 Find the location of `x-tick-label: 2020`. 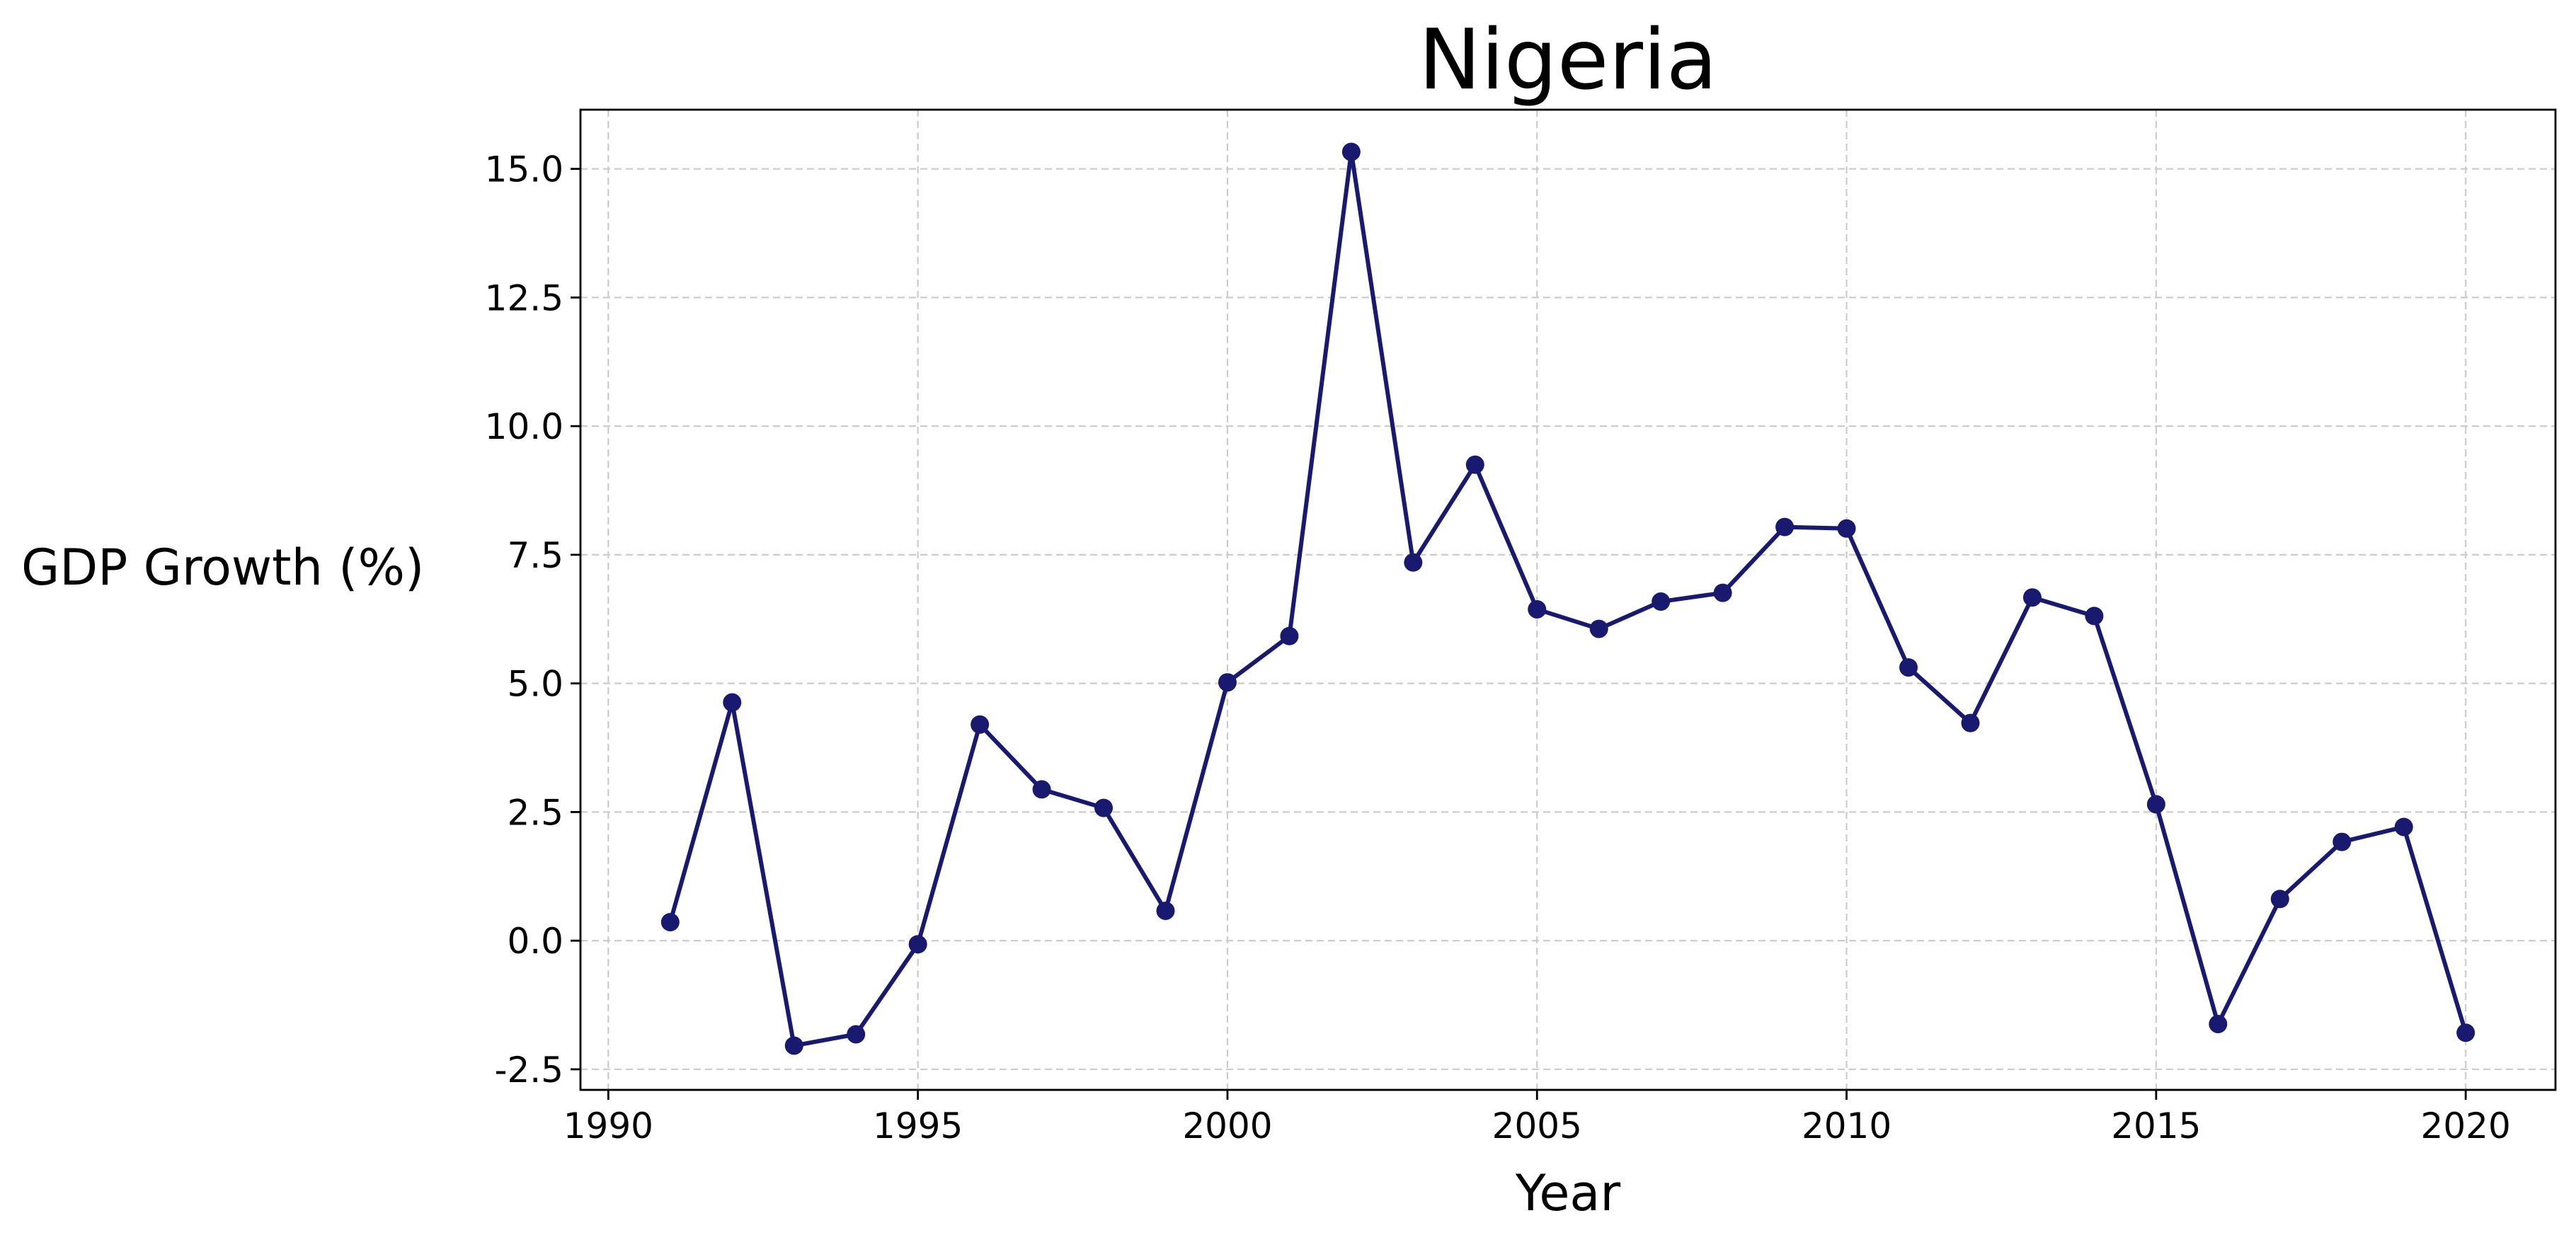

x-tick-label: 2020 is located at coordinates (2466, 1126).